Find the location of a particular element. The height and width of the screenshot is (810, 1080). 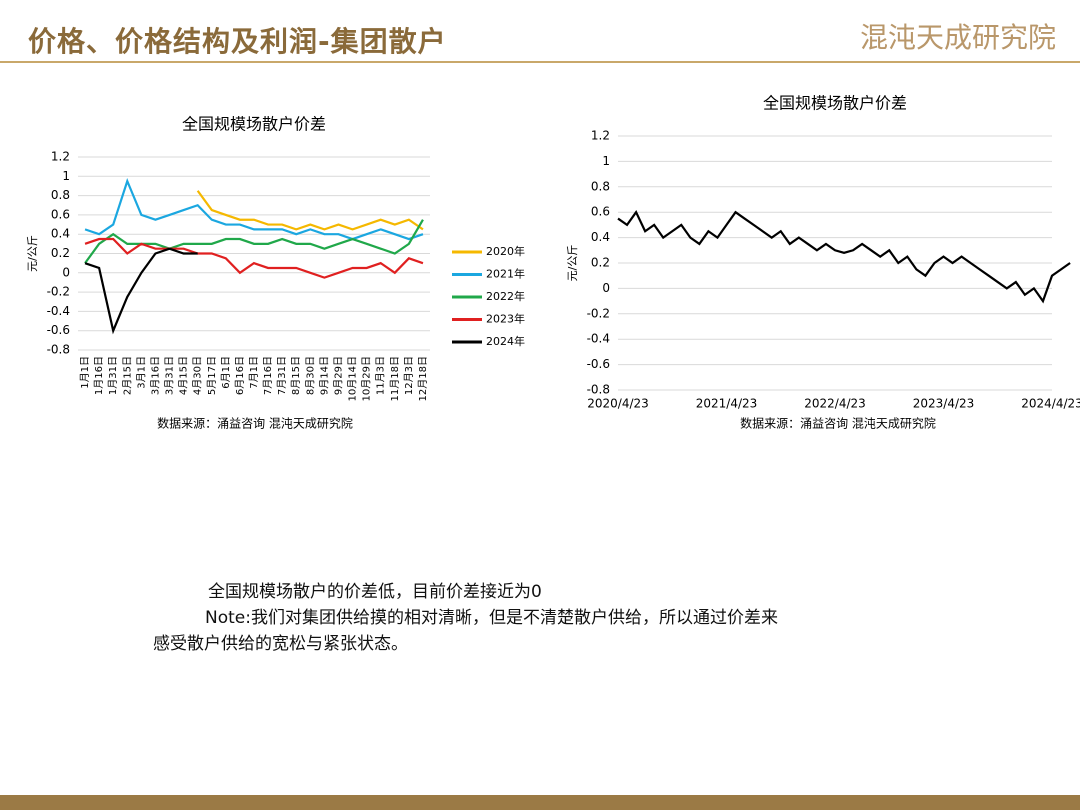

body-text: 感受散户供给的宽松与紧张状态。 is located at coordinates (280, 644).